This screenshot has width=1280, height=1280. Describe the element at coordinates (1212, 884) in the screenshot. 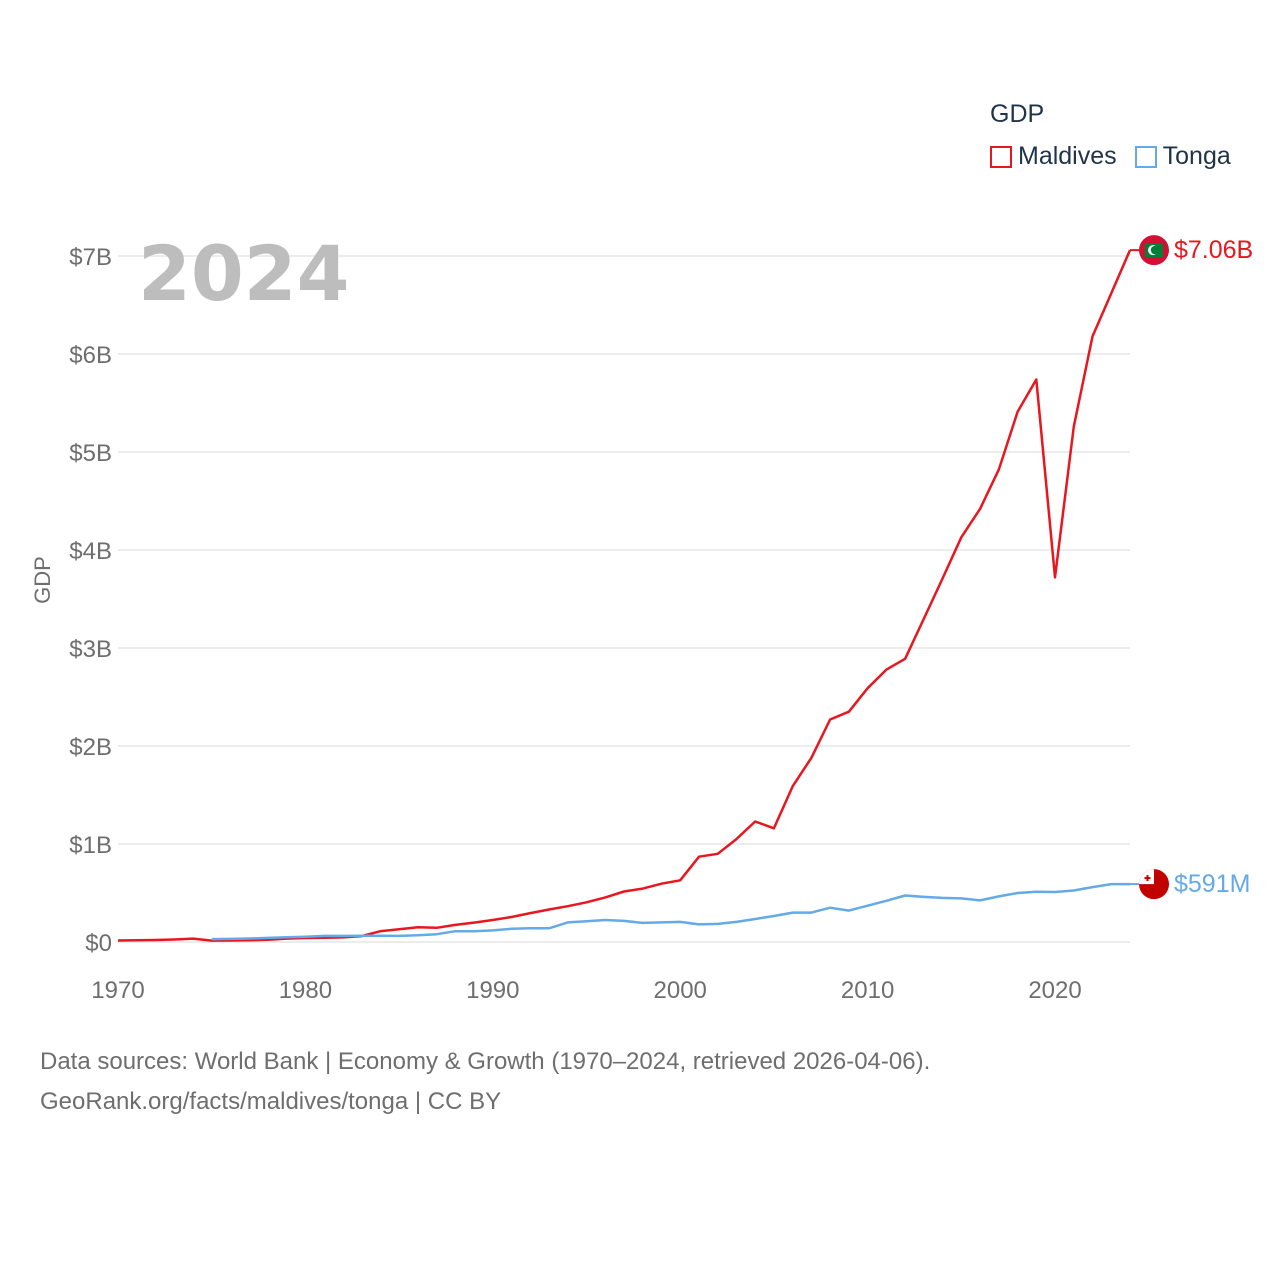

I see `end-value-label-tonga: $591M` at that location.